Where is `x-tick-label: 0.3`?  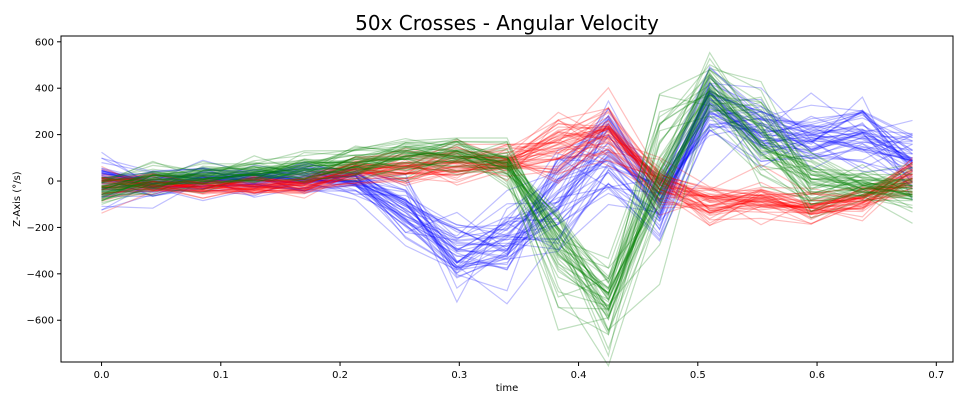 x-tick-label: 0.3 is located at coordinates (459, 375).